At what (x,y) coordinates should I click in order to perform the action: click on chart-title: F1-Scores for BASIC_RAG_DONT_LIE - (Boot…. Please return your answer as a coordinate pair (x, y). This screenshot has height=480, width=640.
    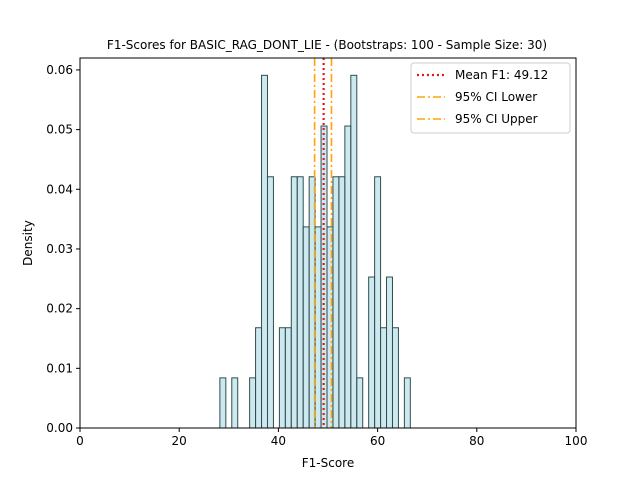
    Looking at the image, I should click on (327, 45).